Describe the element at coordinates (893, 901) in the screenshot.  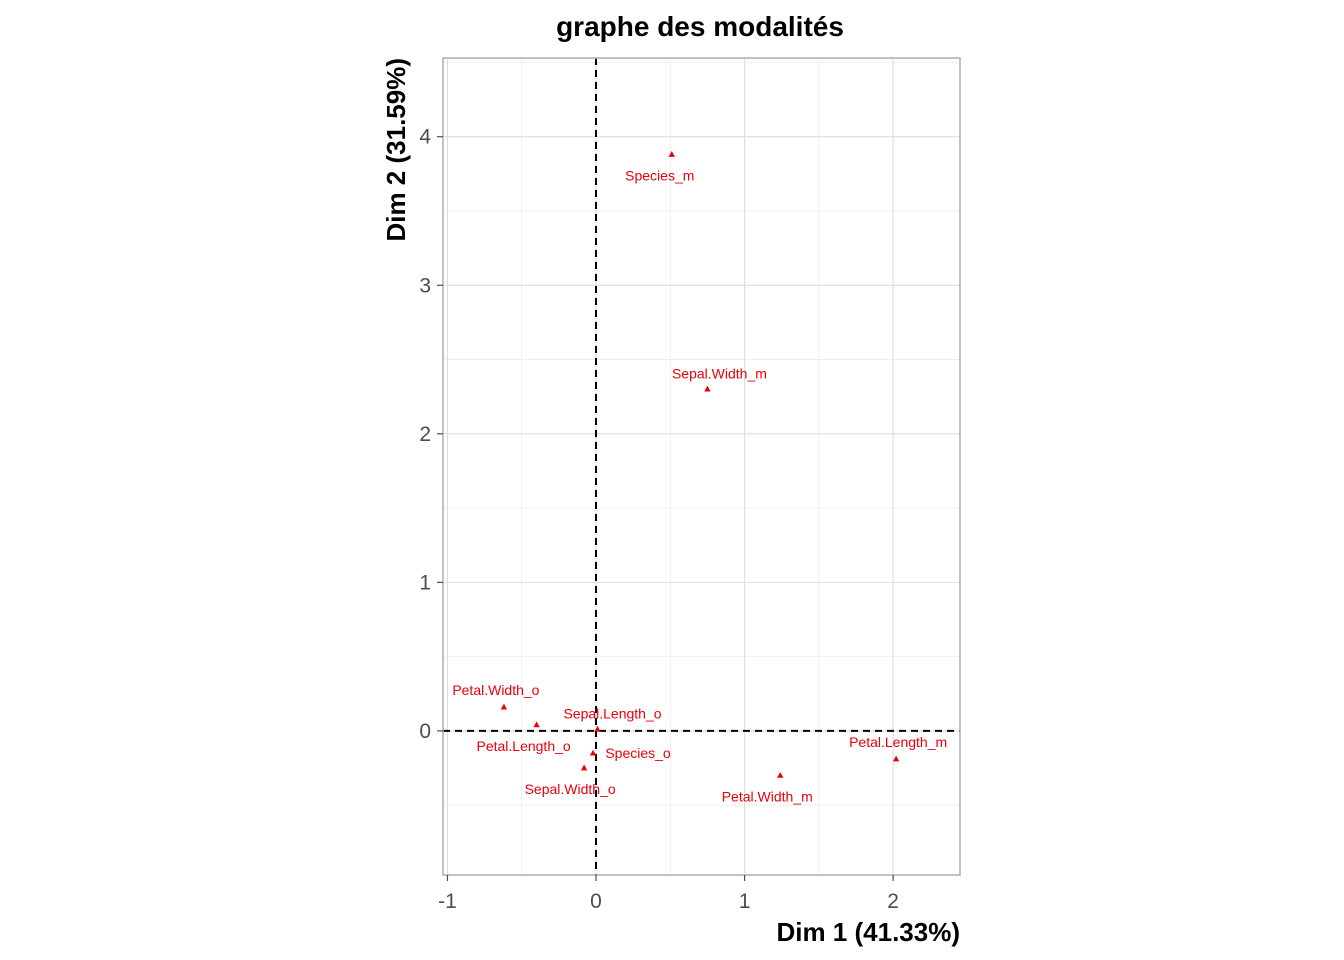
I see `x-tick-label: 2` at that location.